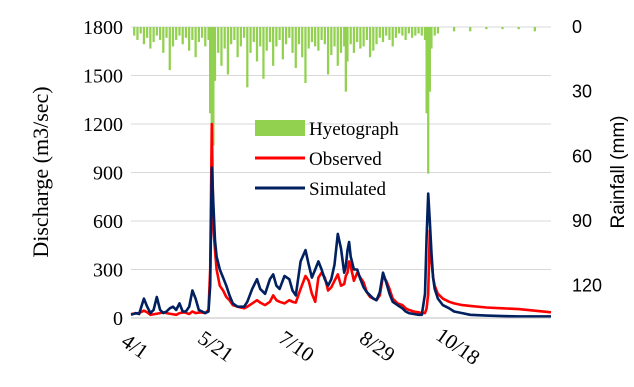  What do you see at coordinates (108, 271) in the screenshot?
I see `y-tick-label-1: 300` at bounding box center [108, 271].